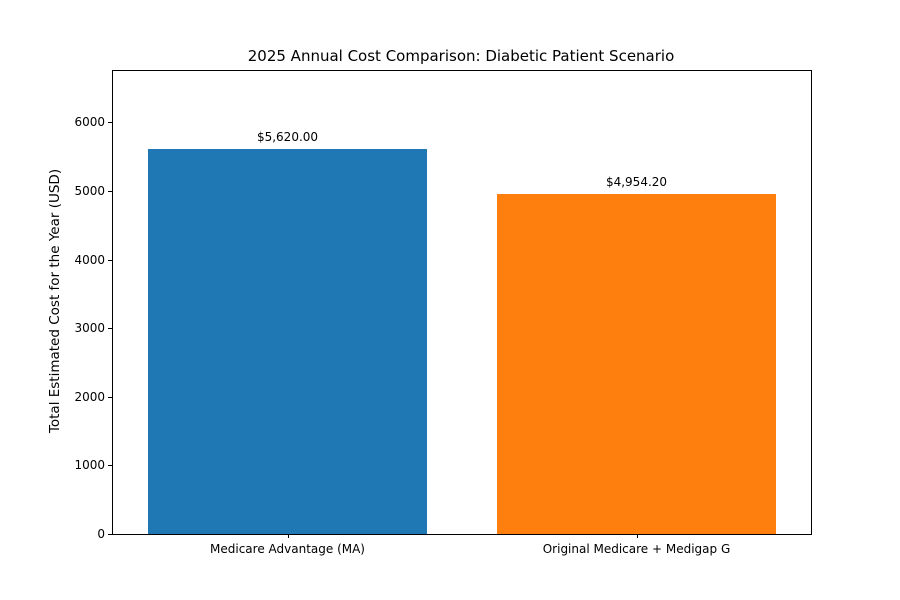  I want to click on y-tick-label: 4000, so click(89, 259).